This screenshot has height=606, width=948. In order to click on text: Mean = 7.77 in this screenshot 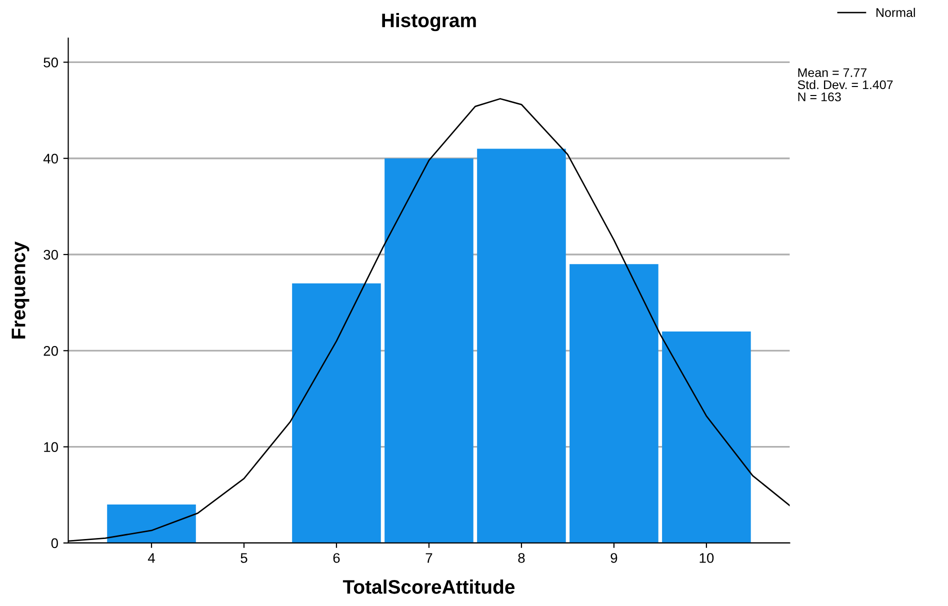, I will do `click(832, 73)`.